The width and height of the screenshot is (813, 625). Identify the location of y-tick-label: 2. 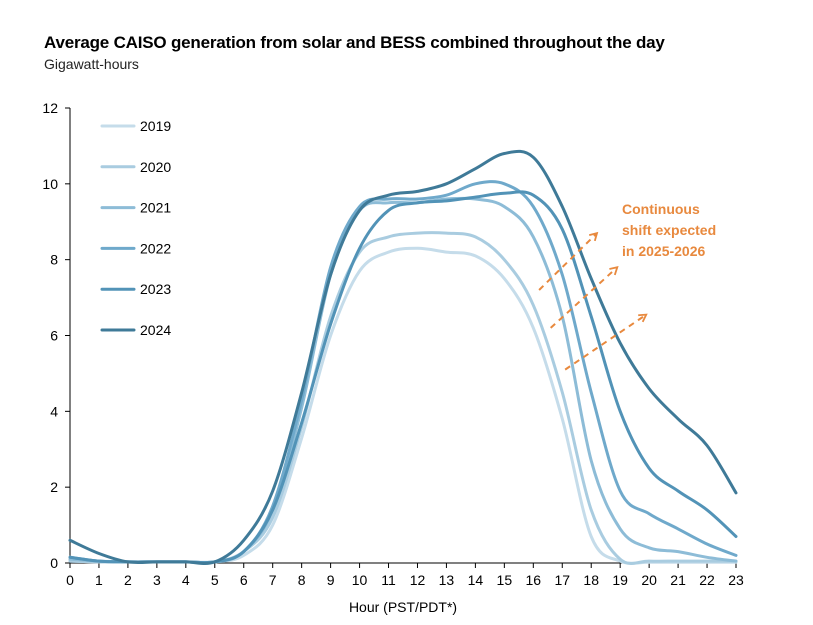
(54, 487).